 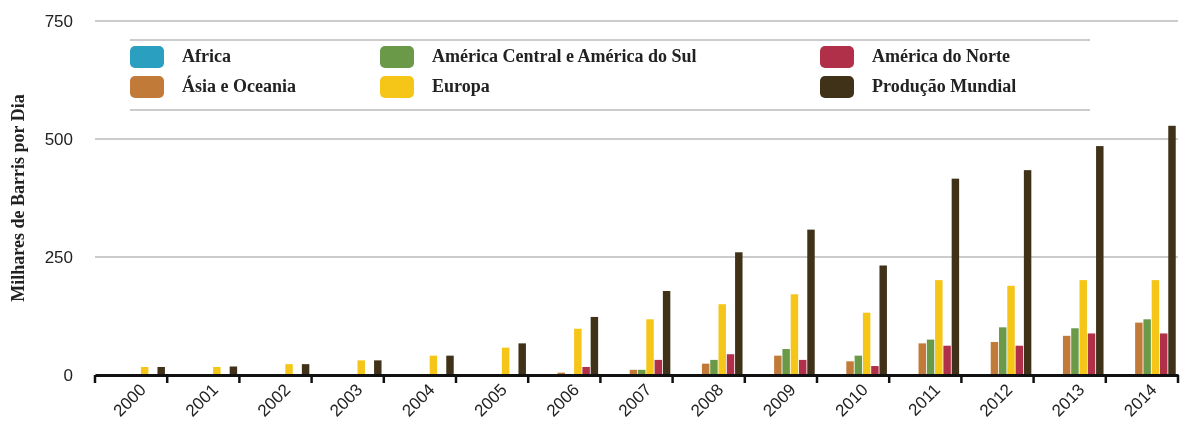 What do you see at coordinates (564, 56) in the screenshot?
I see `legend-label: América Central e América do Sul` at bounding box center [564, 56].